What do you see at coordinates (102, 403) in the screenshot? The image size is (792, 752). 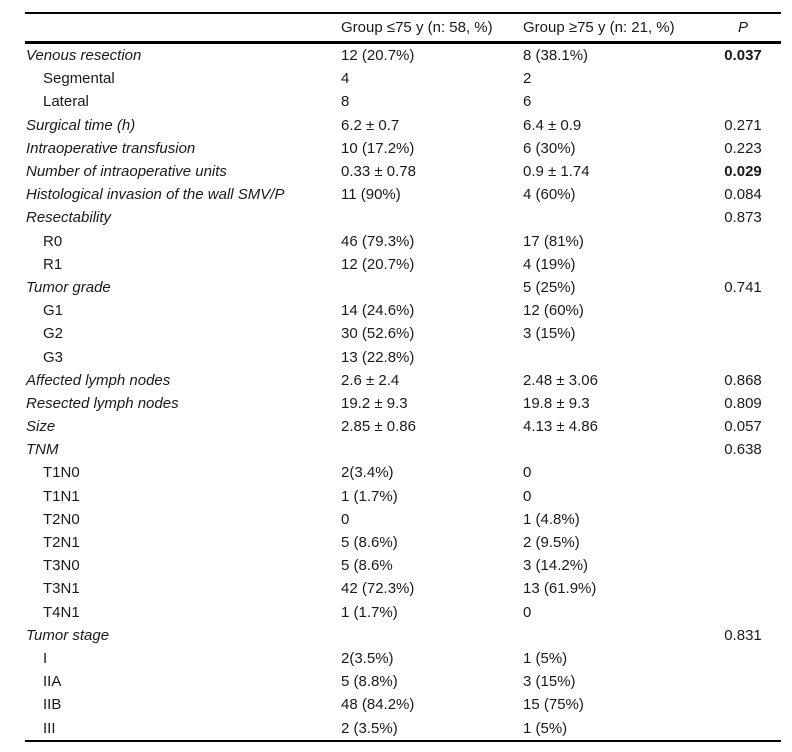 I see `row-label: Resected lymph nodes` at bounding box center [102, 403].